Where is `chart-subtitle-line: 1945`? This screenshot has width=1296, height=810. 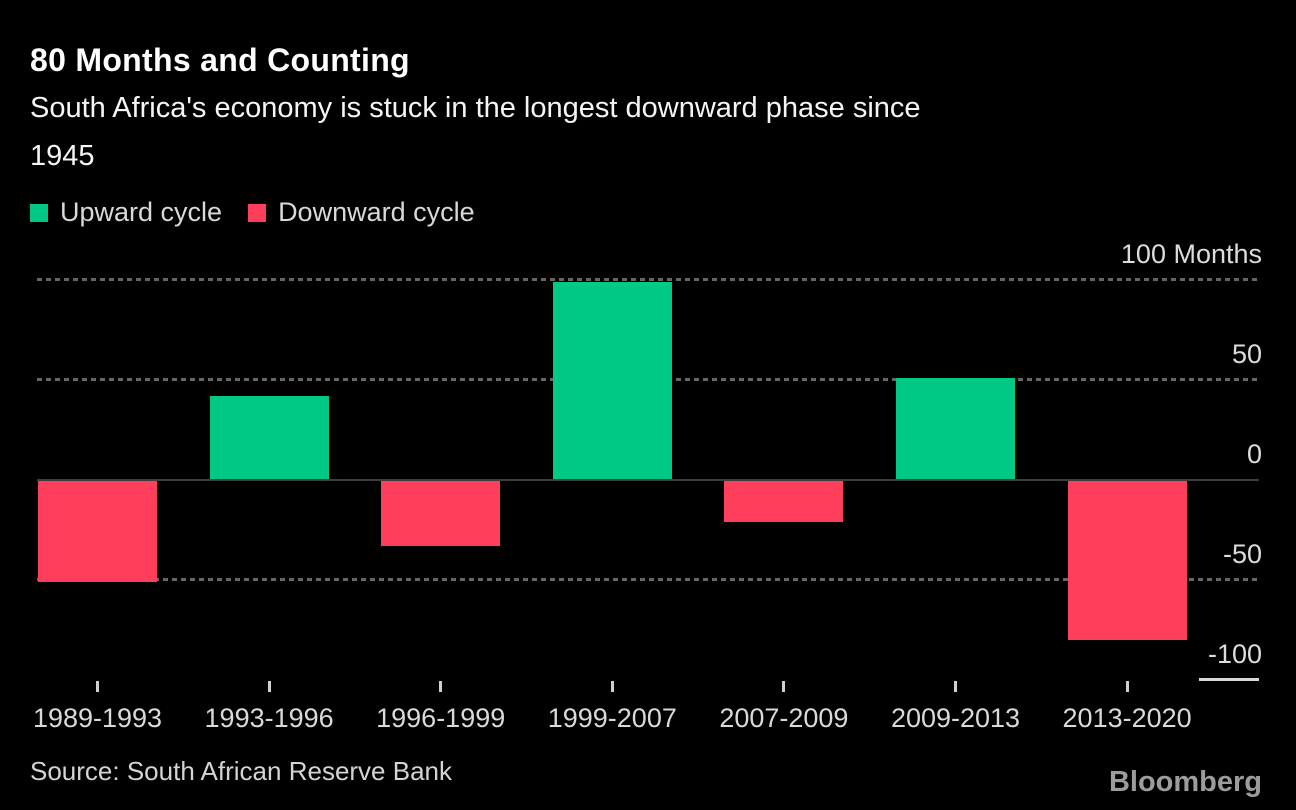 chart-subtitle-line: 1945 is located at coordinates (62, 156).